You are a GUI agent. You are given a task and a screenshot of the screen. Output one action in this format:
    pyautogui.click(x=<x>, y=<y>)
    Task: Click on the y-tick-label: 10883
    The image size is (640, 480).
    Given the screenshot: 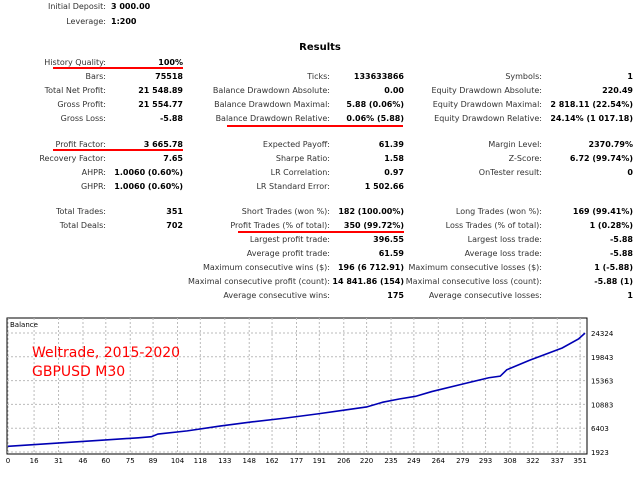 What is the action you would take?
    pyautogui.click(x=602, y=405)
    